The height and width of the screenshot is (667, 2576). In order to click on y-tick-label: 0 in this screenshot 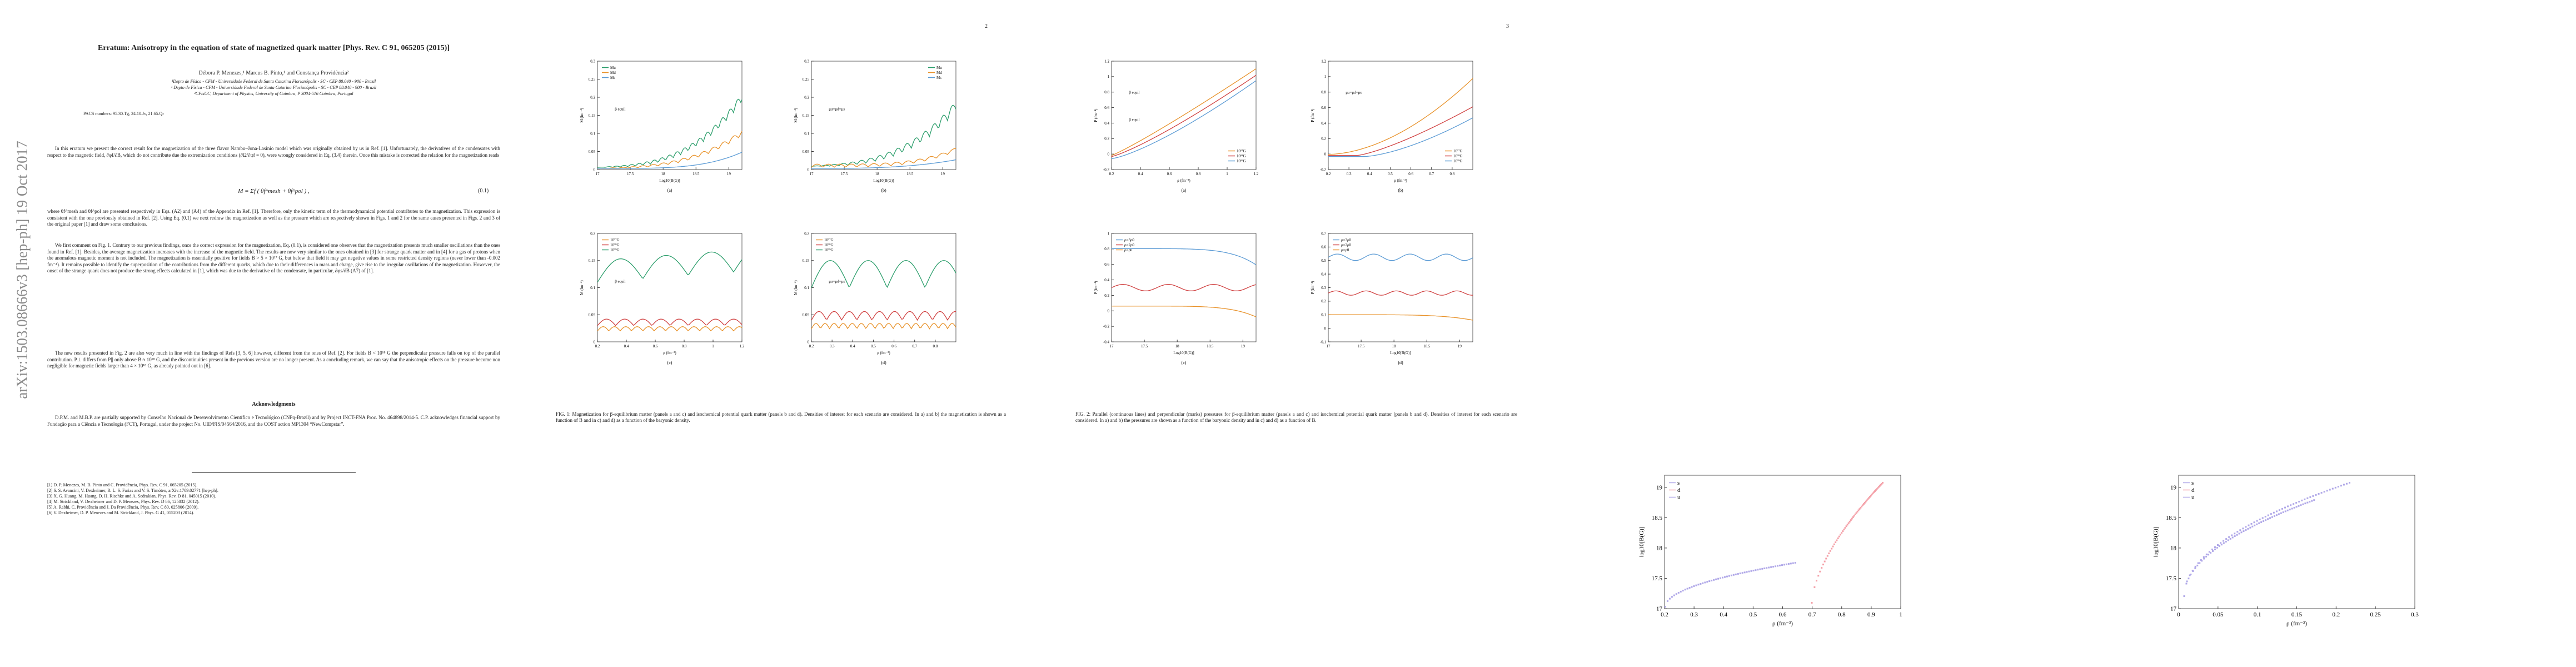, I will do `click(1325, 154)`.